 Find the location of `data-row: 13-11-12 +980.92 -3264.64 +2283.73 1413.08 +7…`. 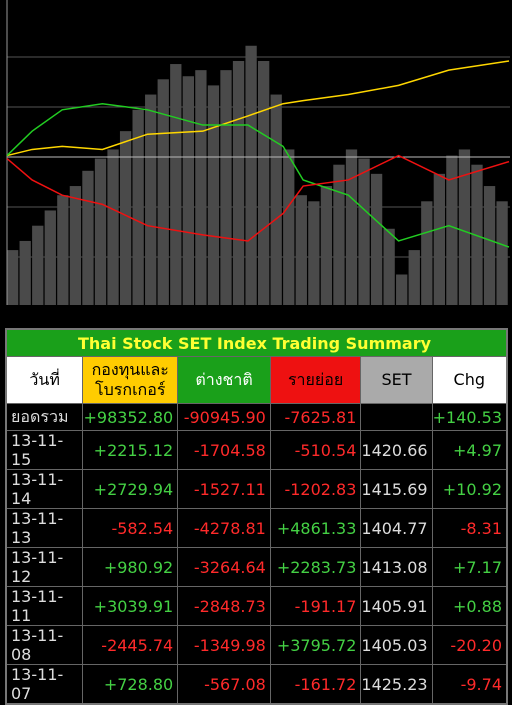

data-row: 13-11-12 +980.92 -3264.64 +2283.73 1413.08 +7… is located at coordinates (256, 567).